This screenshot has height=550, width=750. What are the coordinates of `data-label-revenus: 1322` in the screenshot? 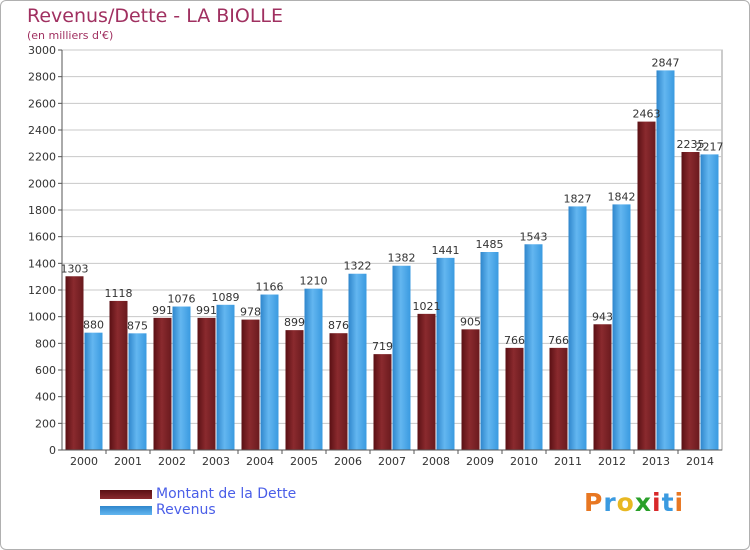 It's located at (358, 266).